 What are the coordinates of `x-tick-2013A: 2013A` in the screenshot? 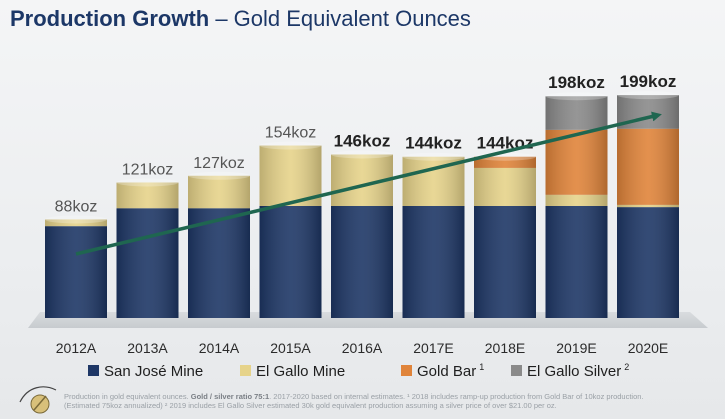 It's located at (147, 348).